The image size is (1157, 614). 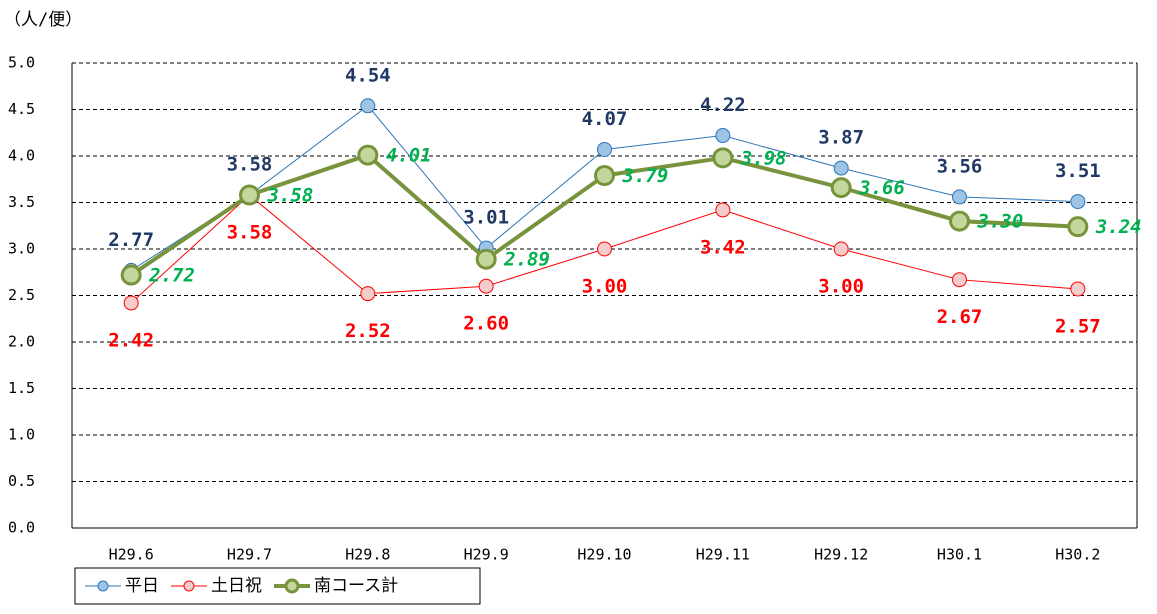 What do you see at coordinates (723, 247) in the screenshot?
I see `data-label: 3.42` at bounding box center [723, 247].